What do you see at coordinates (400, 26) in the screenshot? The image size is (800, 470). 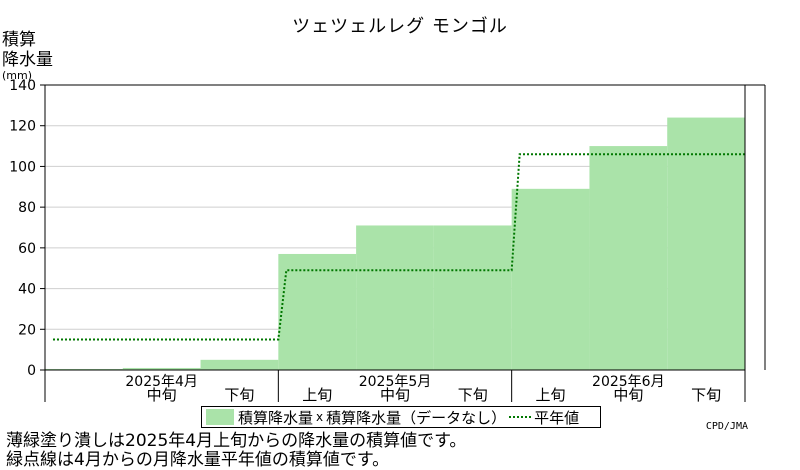 I see `chart-title: ツェツェルレグ モンゴル` at bounding box center [400, 26].